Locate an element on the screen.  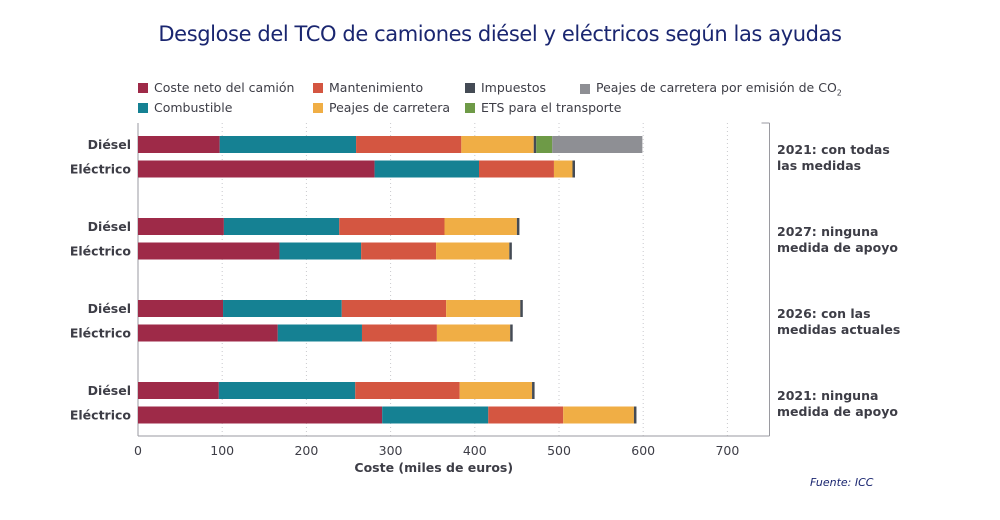
legend-label: Combustible is located at coordinates (193, 107).